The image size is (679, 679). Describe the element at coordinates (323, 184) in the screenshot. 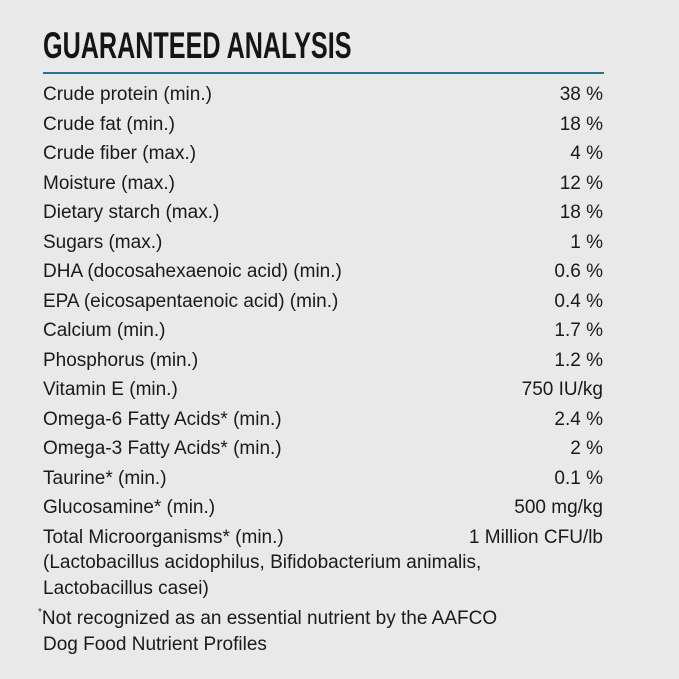

I see `table-row: Moisture (max.) 12 %` at that location.